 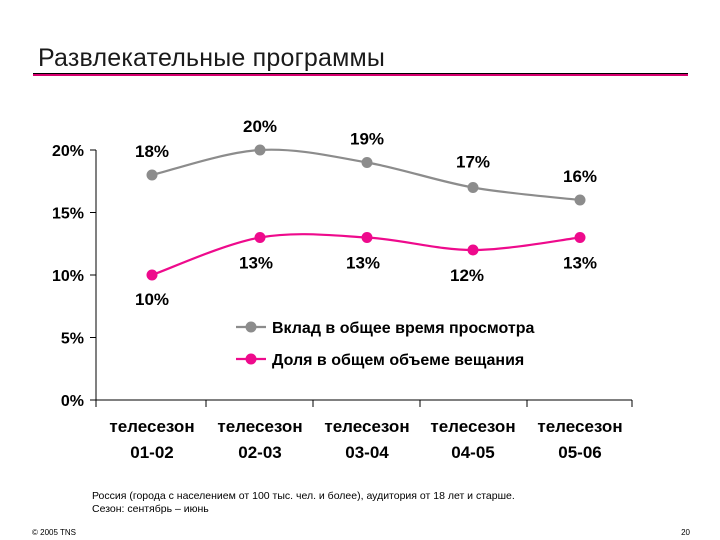 What do you see at coordinates (72, 339) in the screenshot?
I see `y-tick-label: 5%` at bounding box center [72, 339].